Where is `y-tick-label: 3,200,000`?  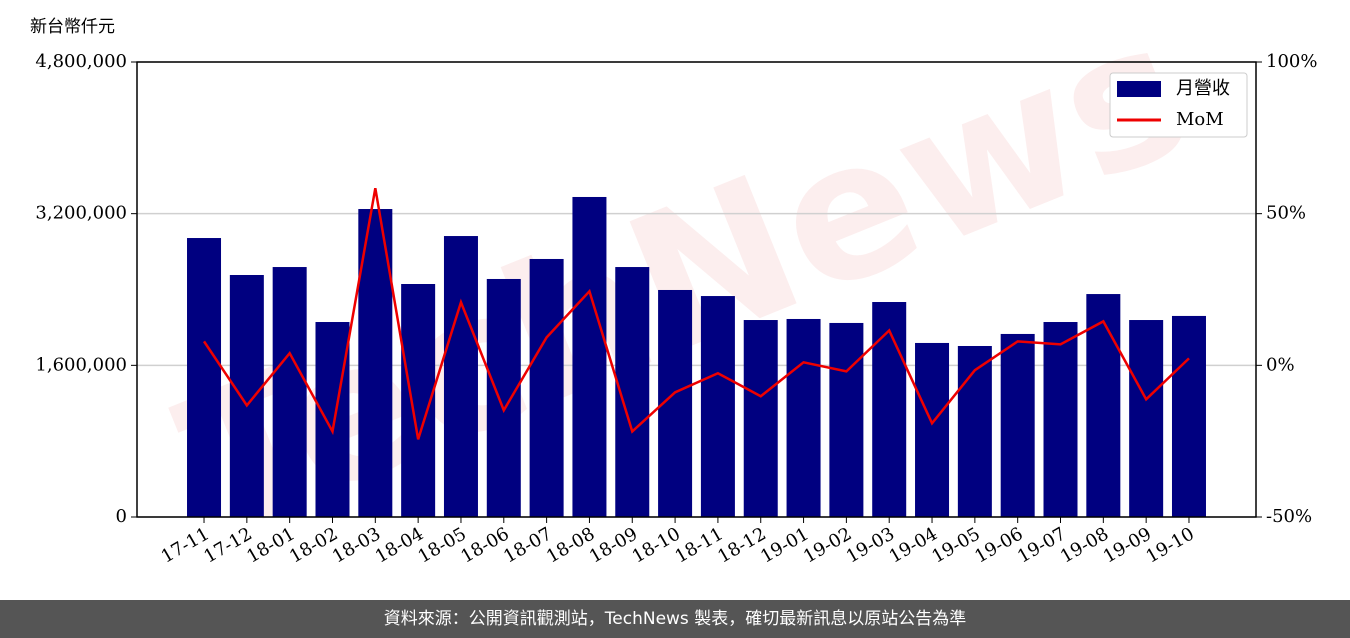
y-tick-label: 3,200,000 is located at coordinates (81, 213).